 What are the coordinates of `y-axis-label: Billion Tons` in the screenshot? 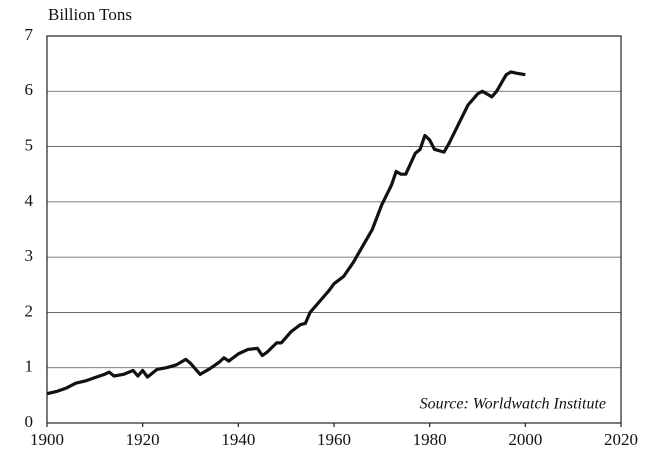 It's located at (90, 14).